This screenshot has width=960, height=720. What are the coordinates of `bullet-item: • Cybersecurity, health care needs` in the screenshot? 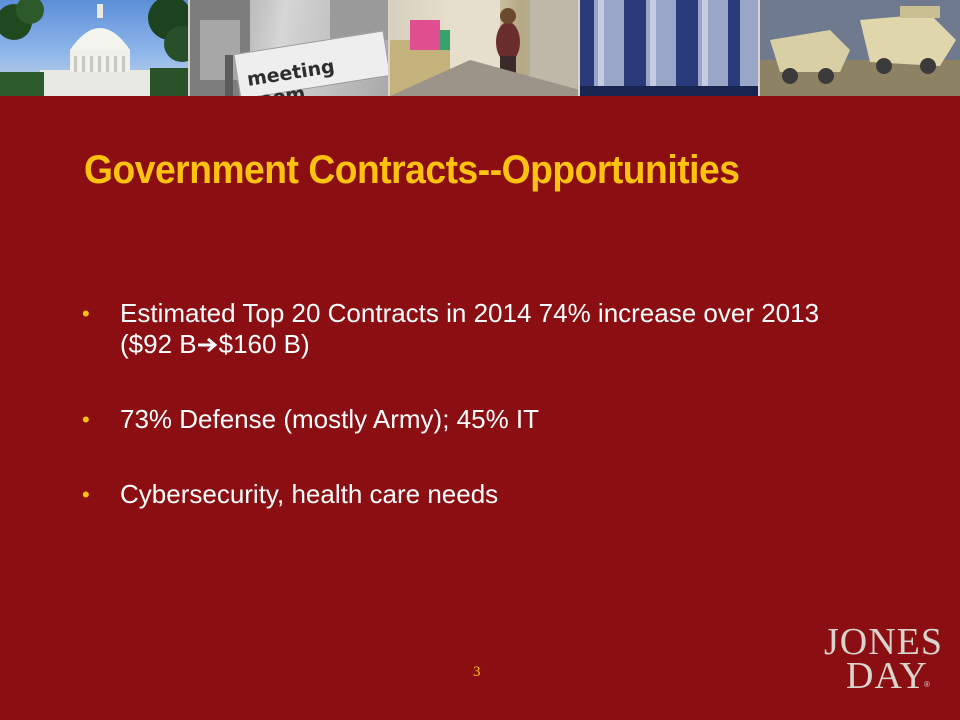 It's located at (472, 494).